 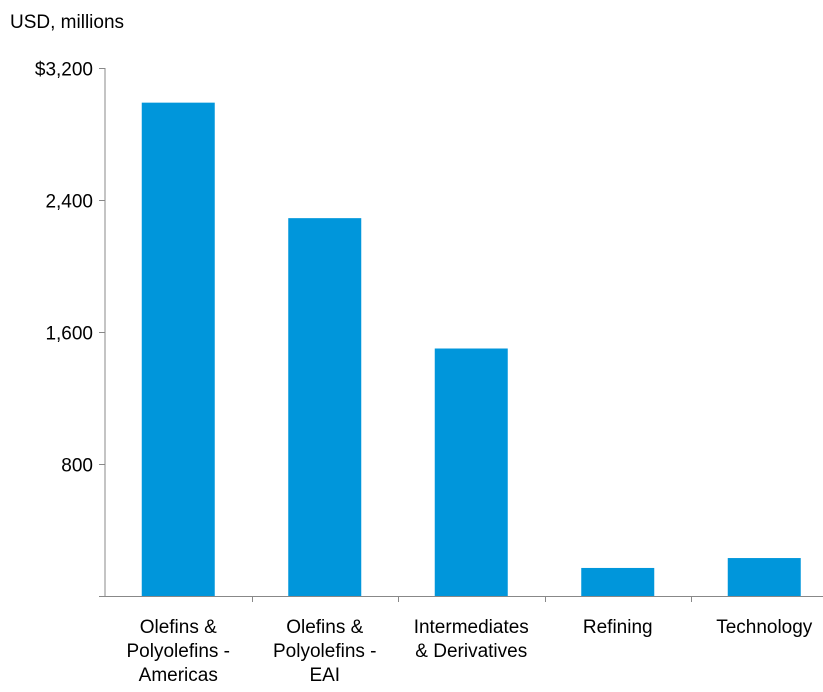 I want to click on y-tick-label: 800, so click(x=77, y=466).